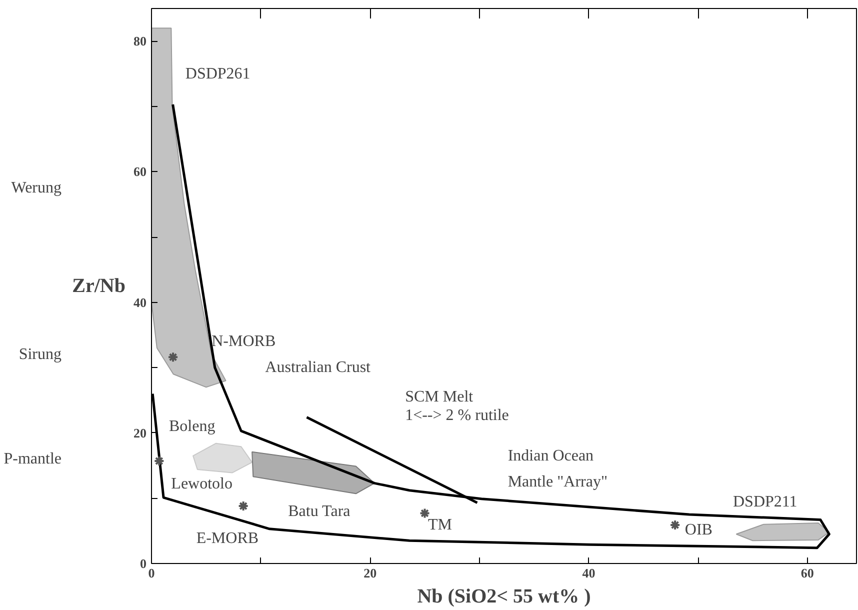  I want to click on annotation: OIB, so click(698, 530).